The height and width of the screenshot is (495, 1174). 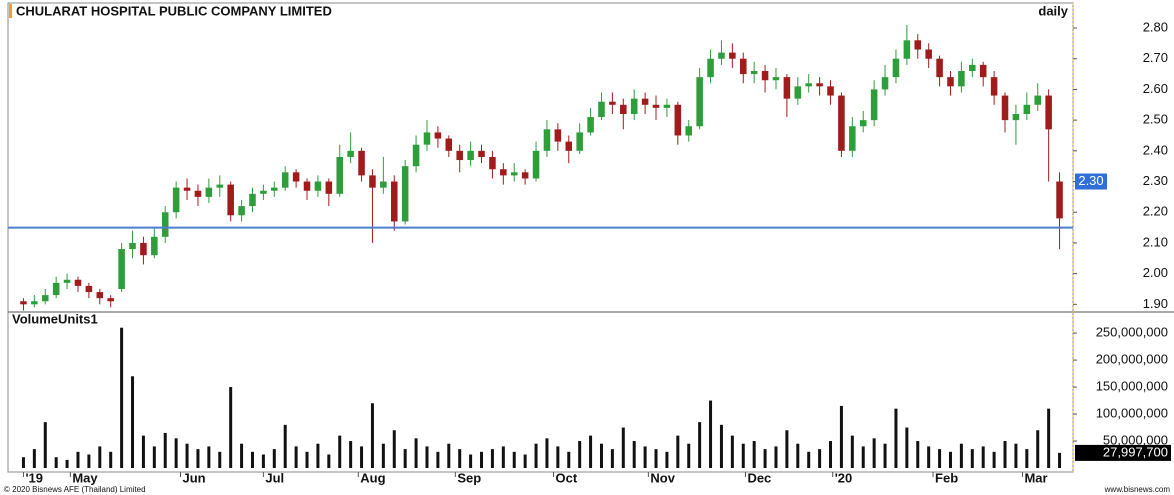 What do you see at coordinates (1132, 386) in the screenshot?
I see `y-tick-label: 150,000,000` at bounding box center [1132, 386].